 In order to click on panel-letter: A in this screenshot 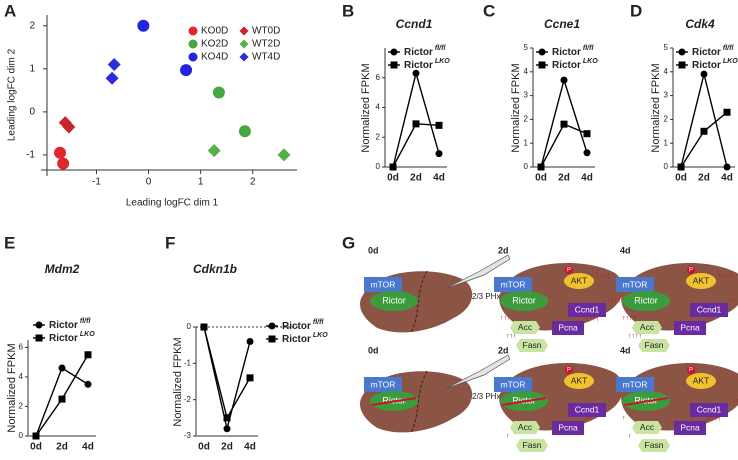, I will do `click(10, 10)`.